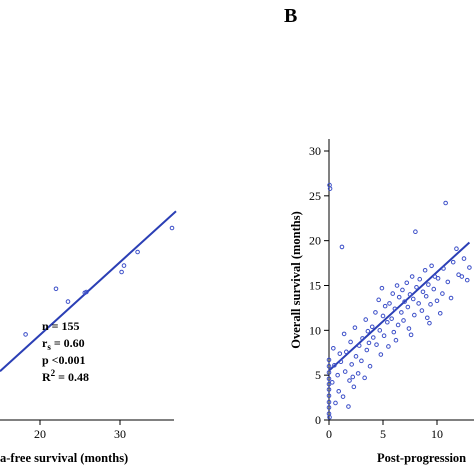 This screenshot has height=474, width=474. What do you see at coordinates (99, 281) in the screenshot?
I see `panel-a-points` at bounding box center [99, 281].